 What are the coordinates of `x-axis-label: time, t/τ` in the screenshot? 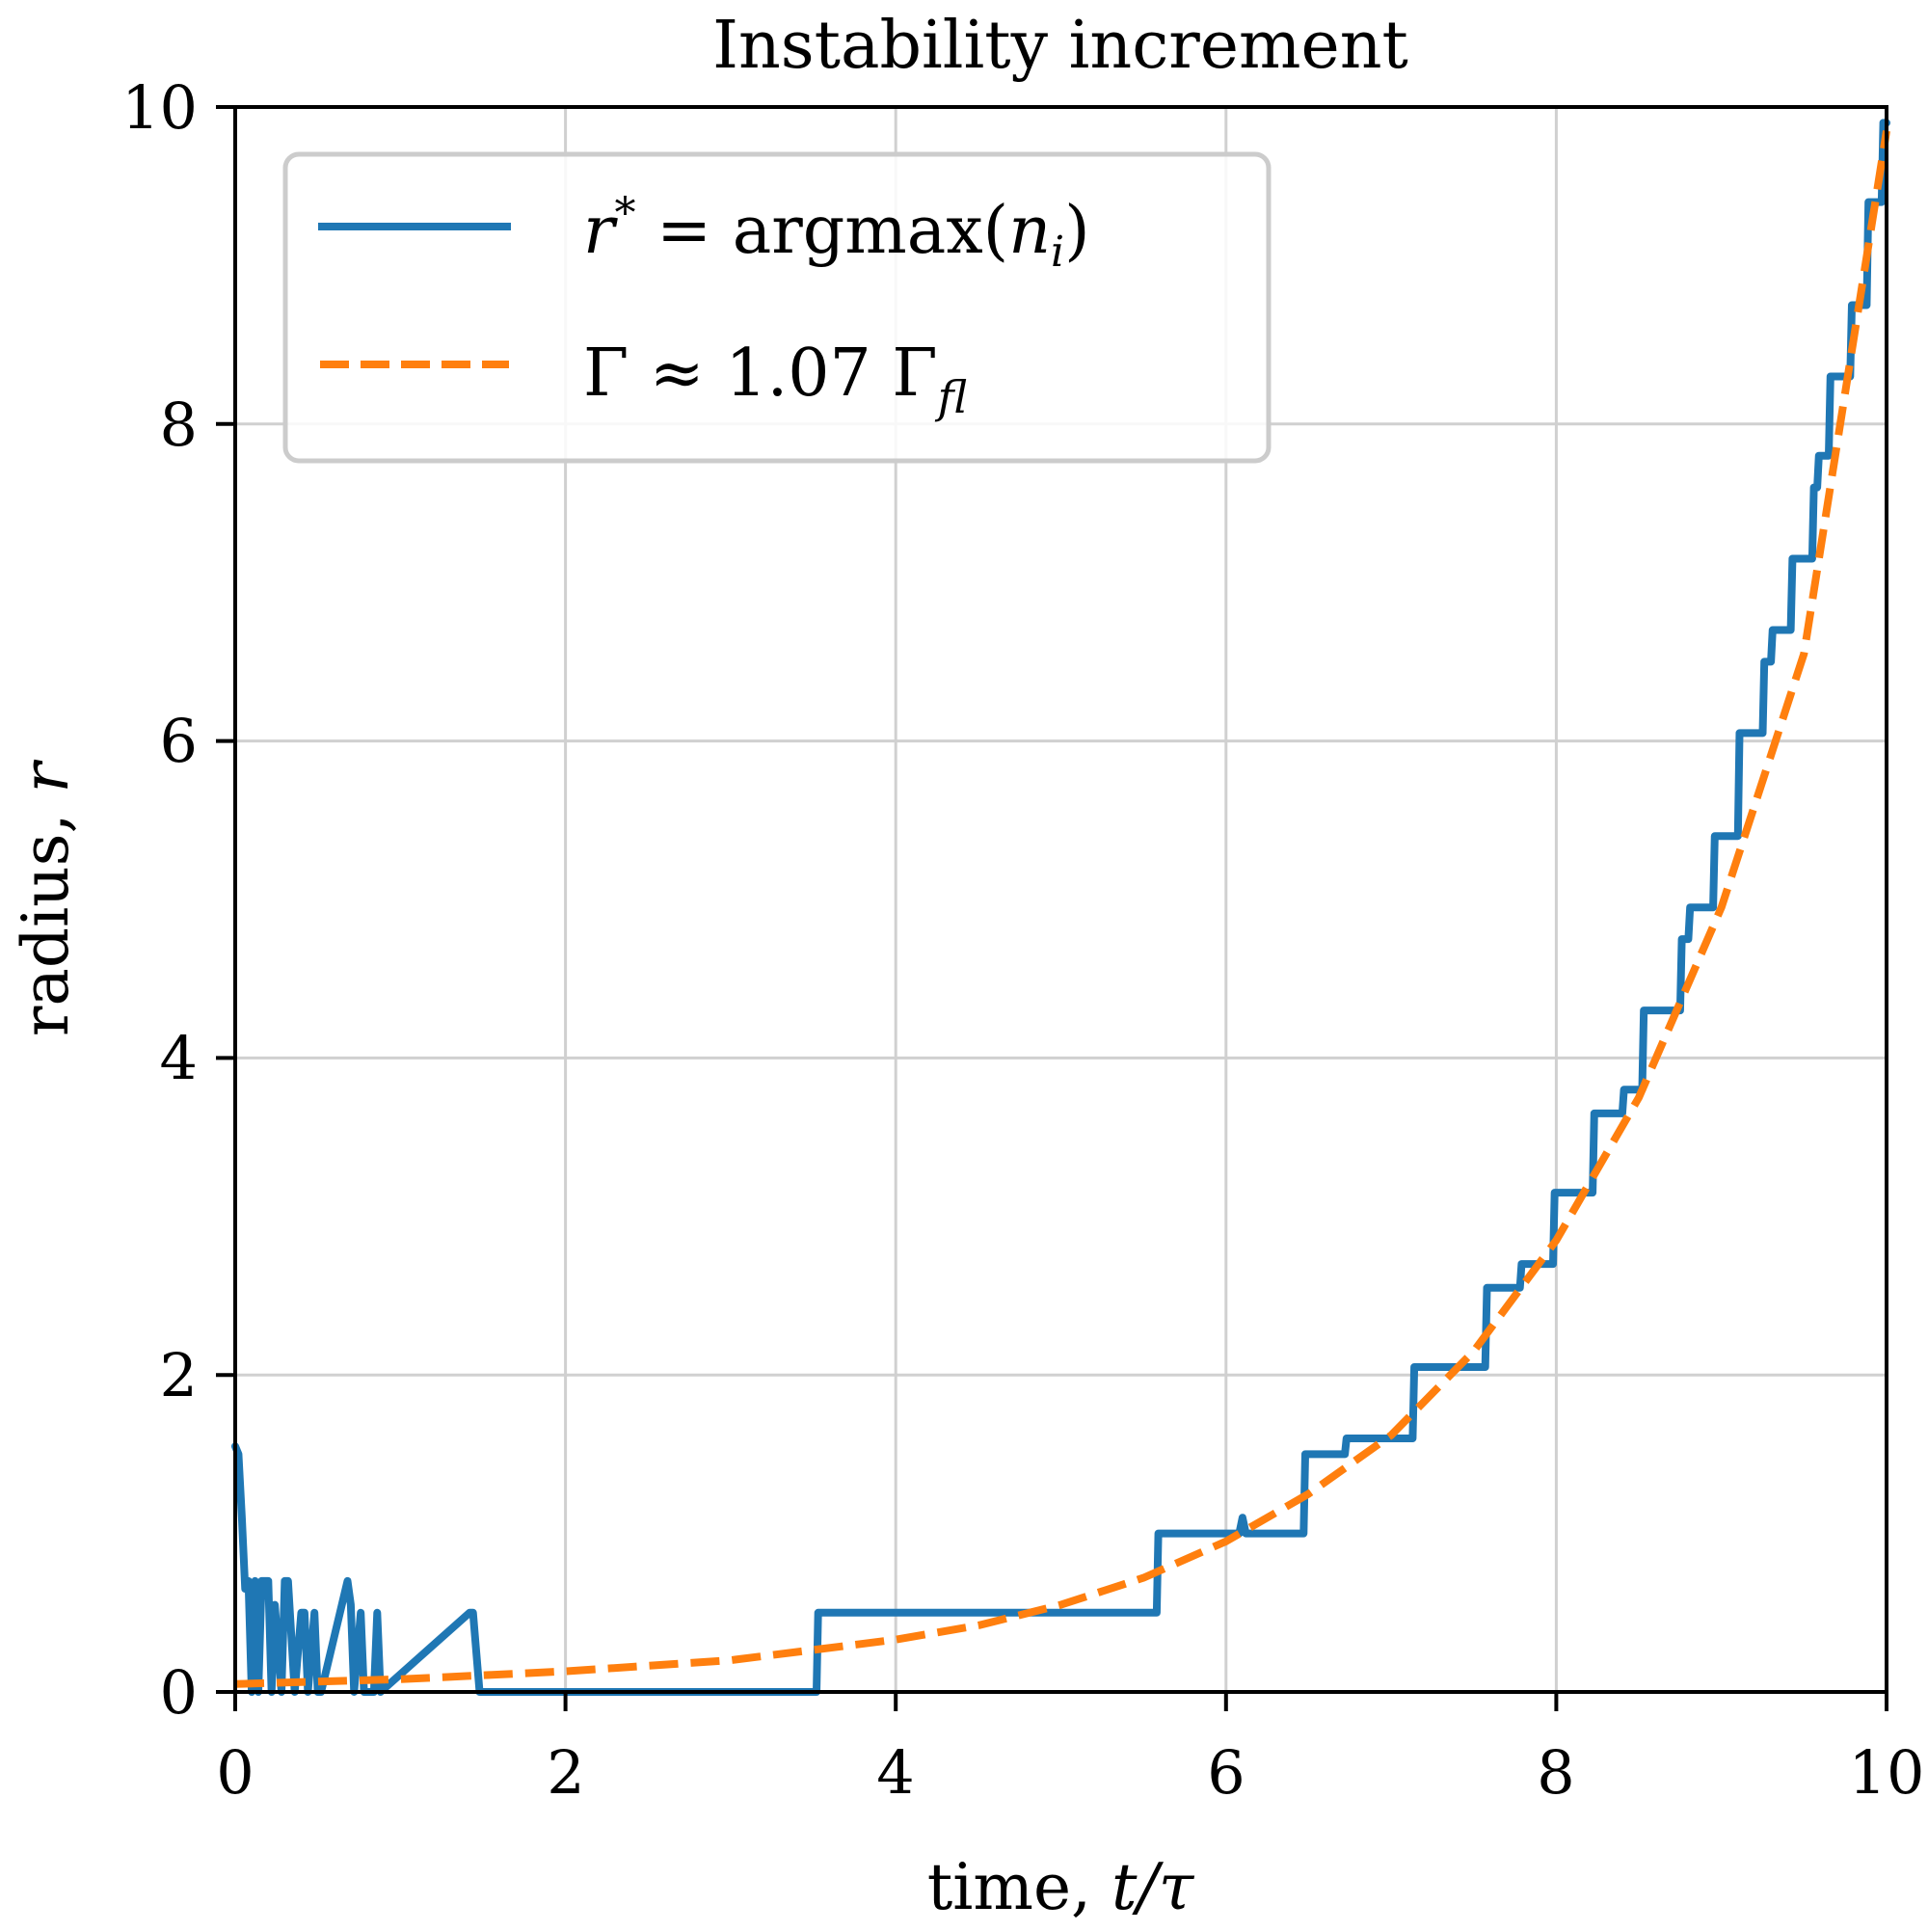 It's located at (1061, 1887).